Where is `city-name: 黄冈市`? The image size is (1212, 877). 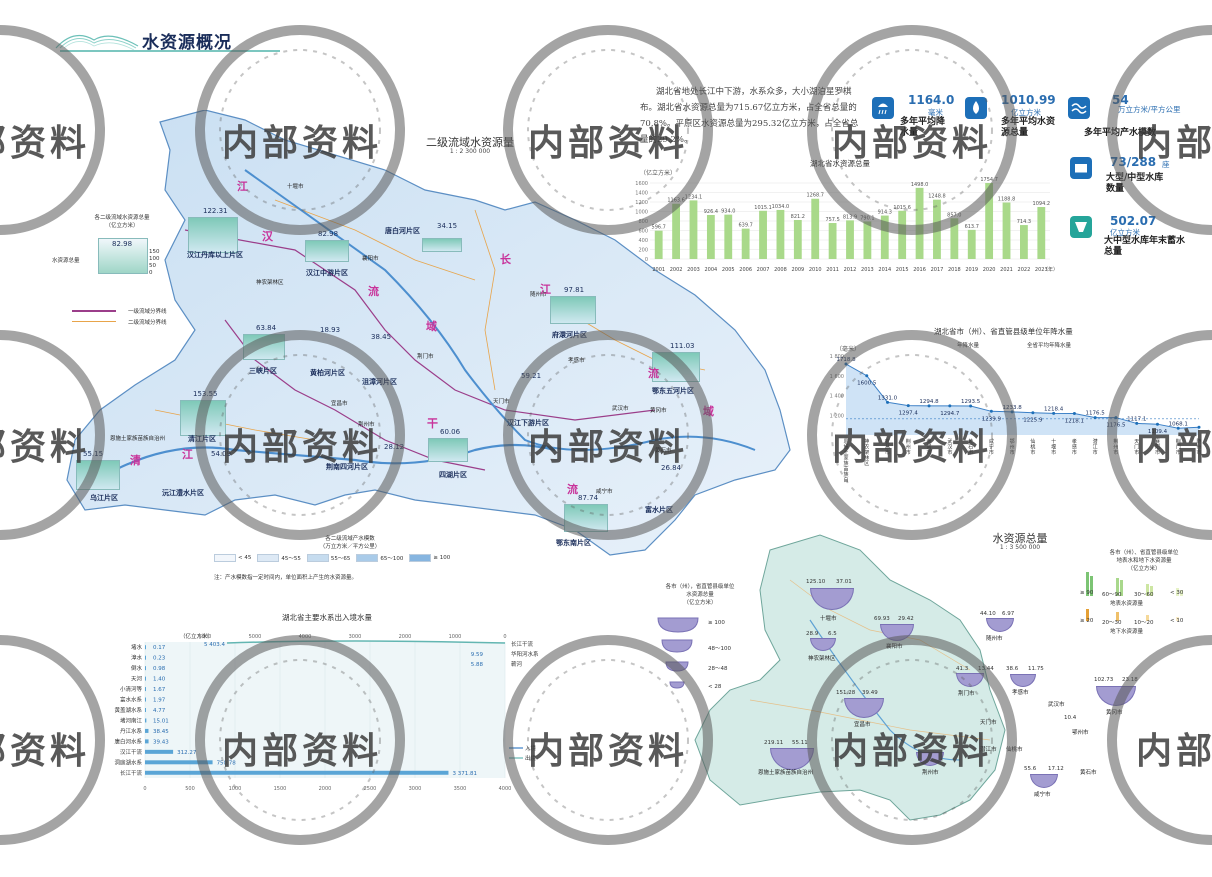
city-name: 黄冈市 is located at coordinates (1114, 713).